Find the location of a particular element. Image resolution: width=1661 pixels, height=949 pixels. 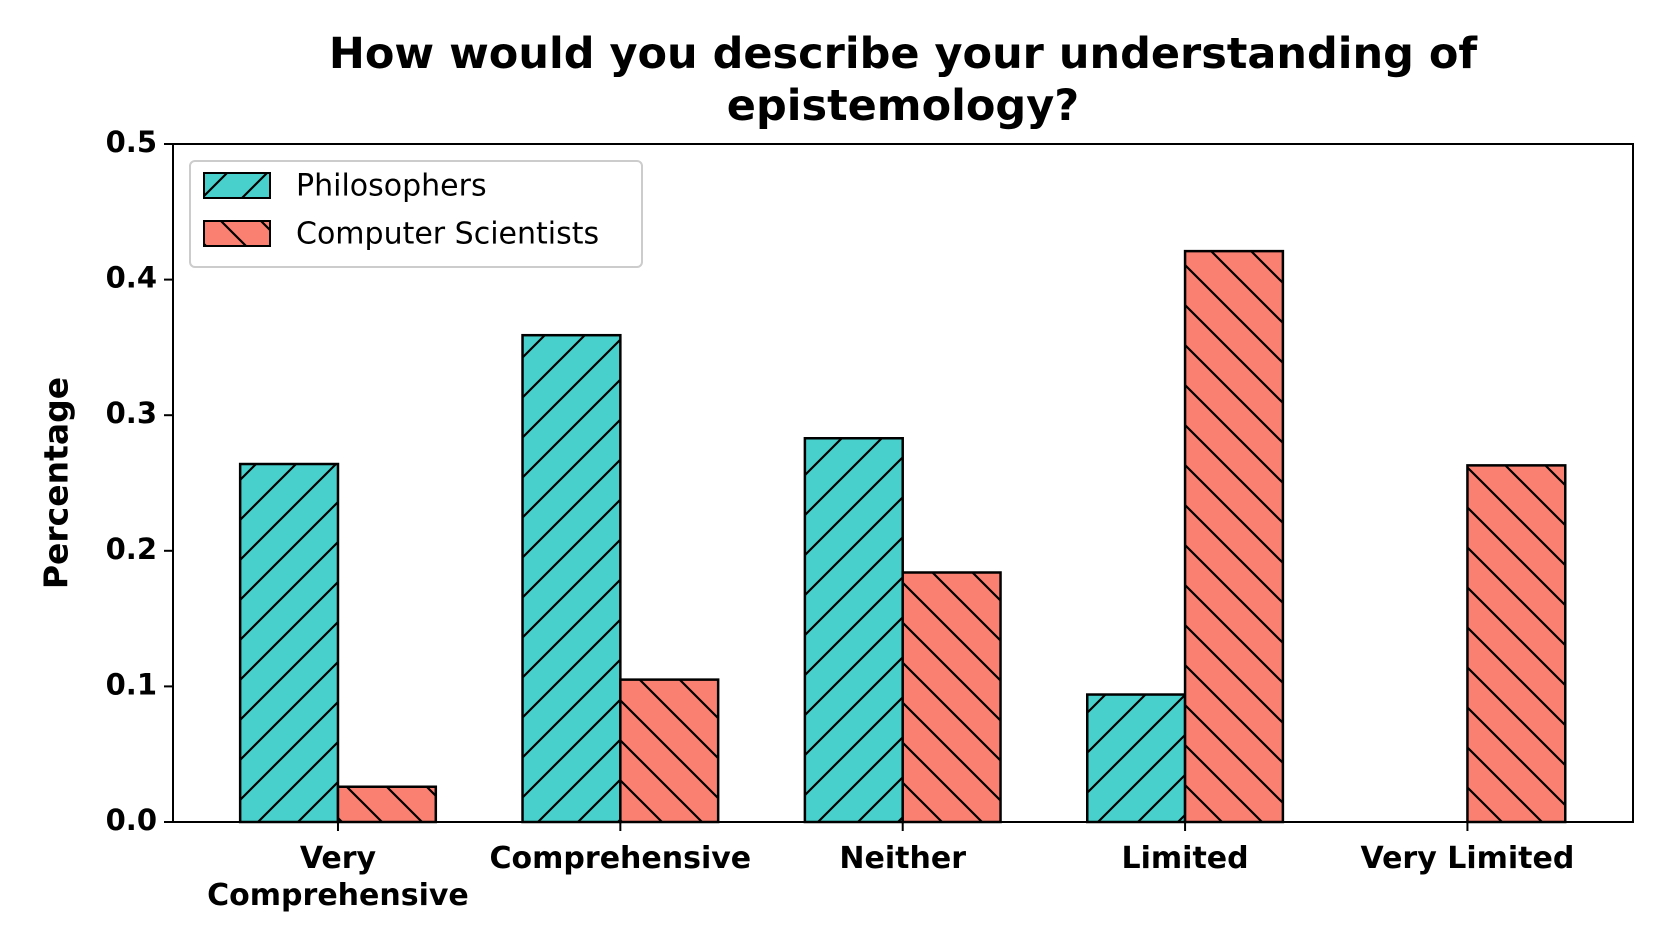

x-tick-label: Very Limited is located at coordinates (1467, 858).